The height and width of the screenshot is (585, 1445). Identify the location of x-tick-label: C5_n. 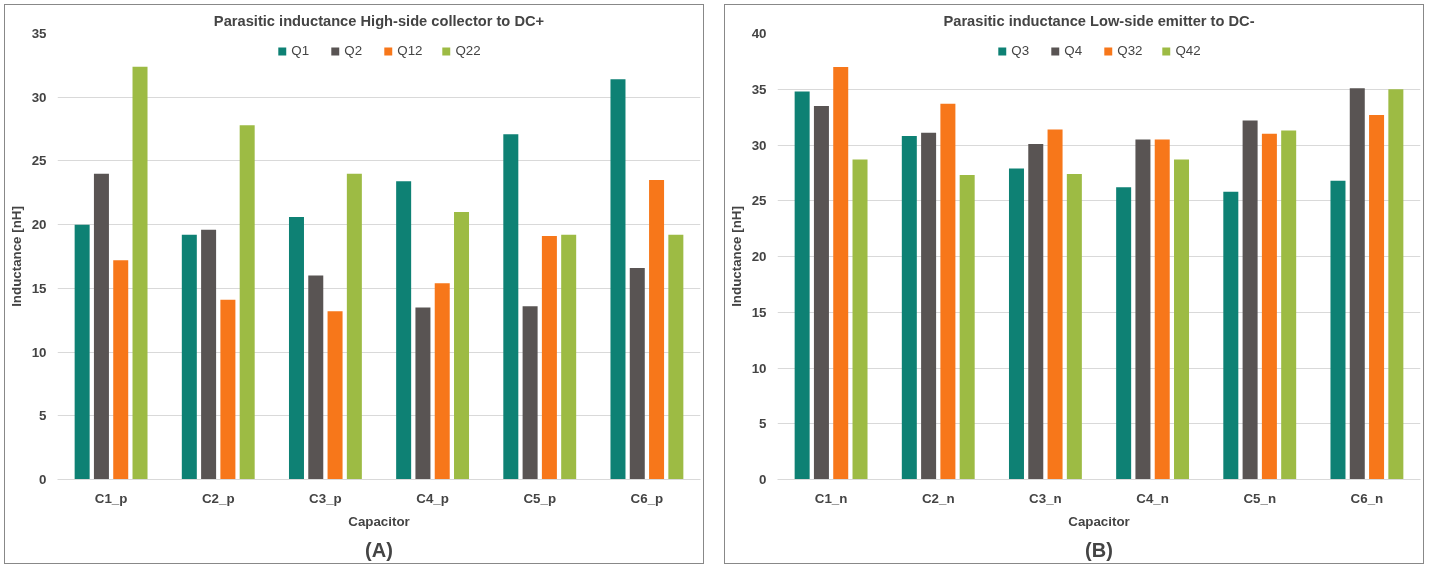
(1260, 498).